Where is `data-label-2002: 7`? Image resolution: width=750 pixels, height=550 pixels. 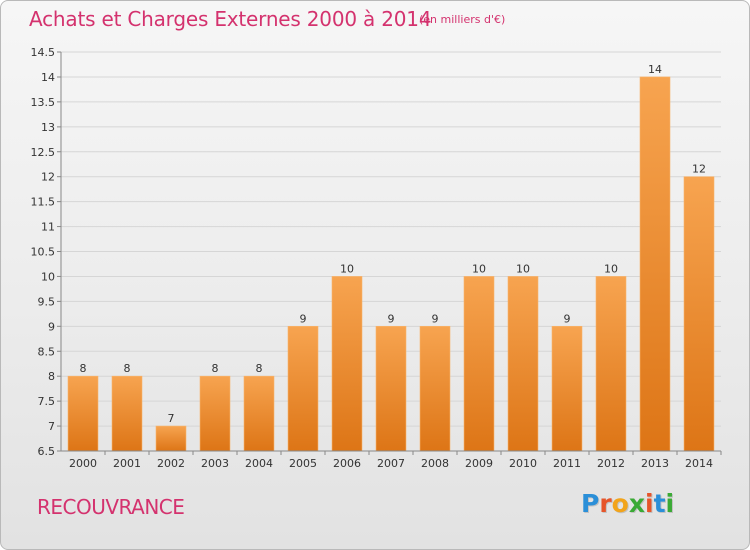 data-label-2002: 7 is located at coordinates (171, 418).